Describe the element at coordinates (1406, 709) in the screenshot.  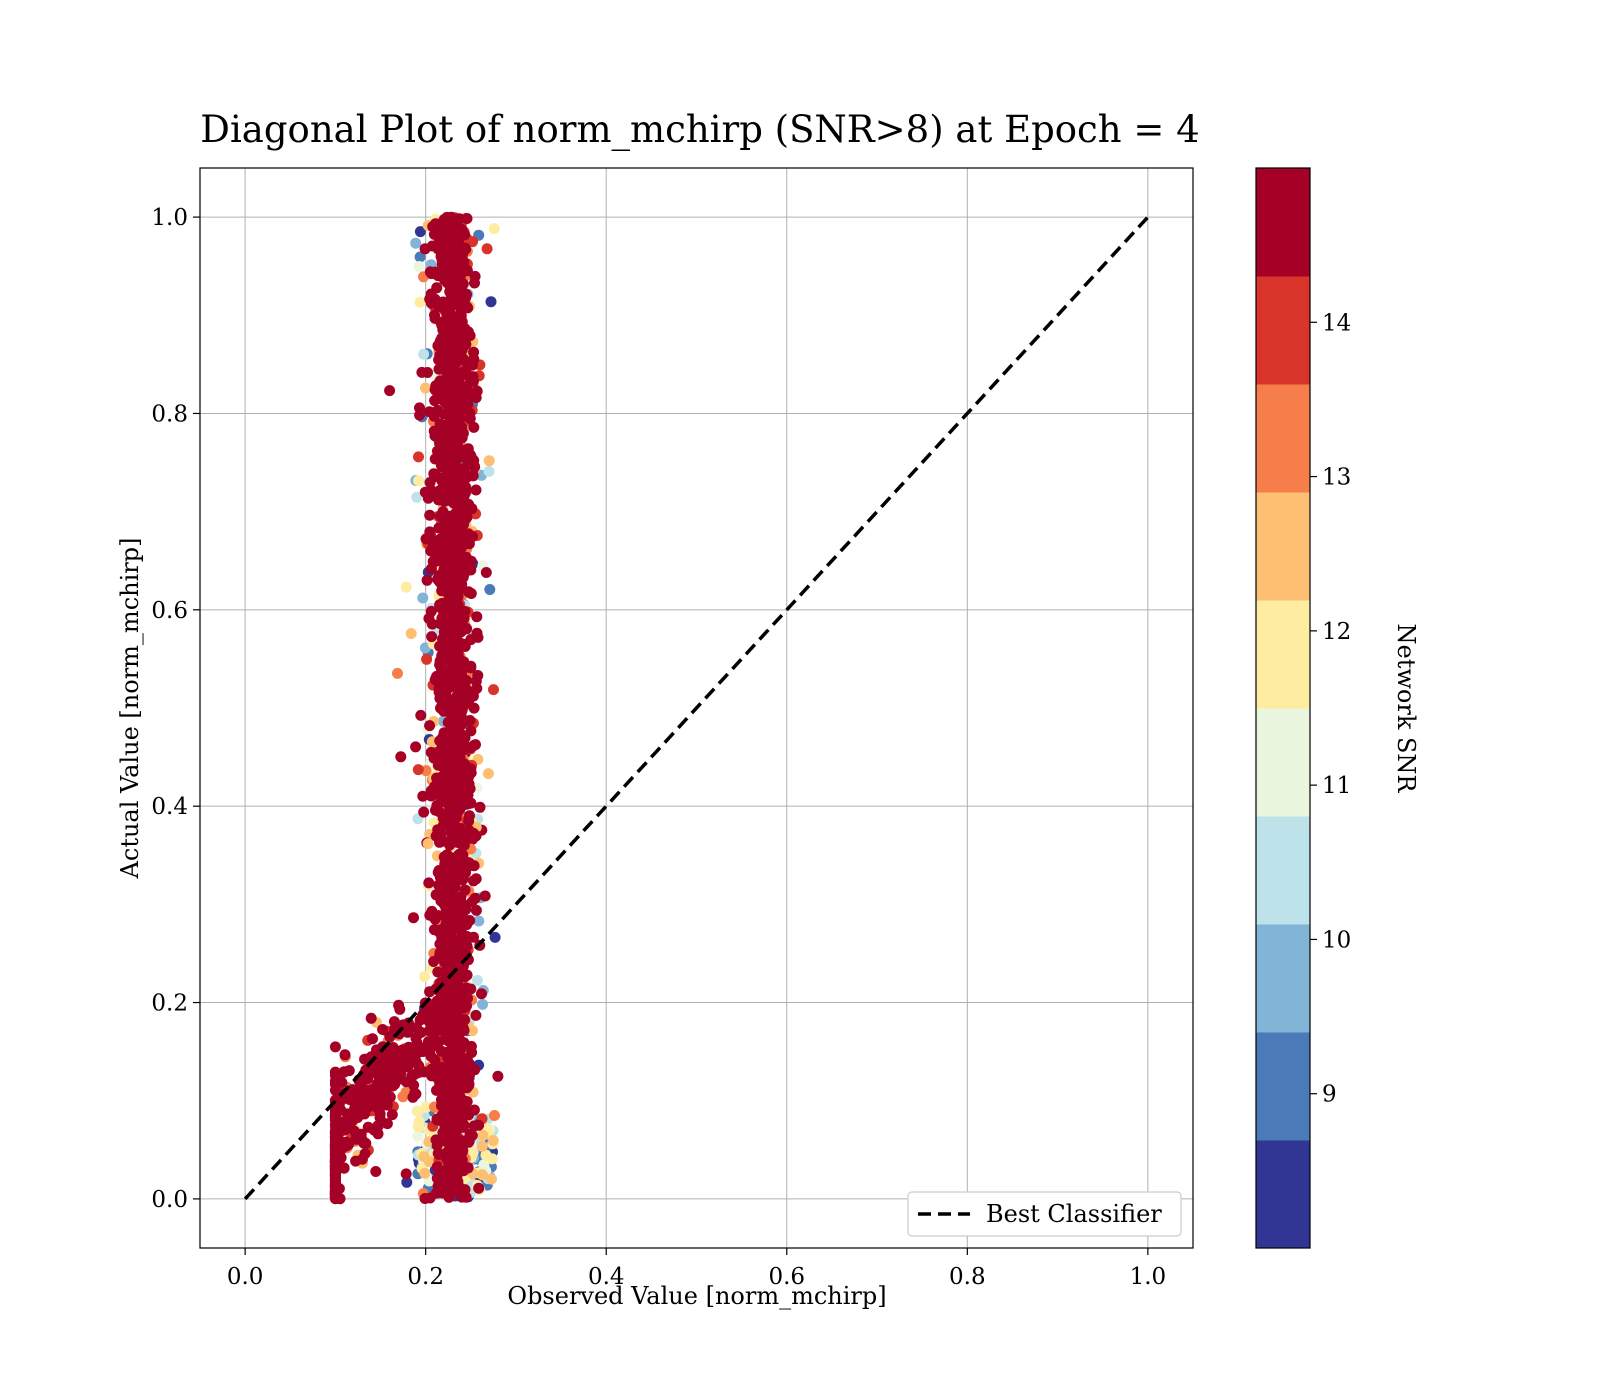
I see `colorbar-label: Network SNR` at that location.